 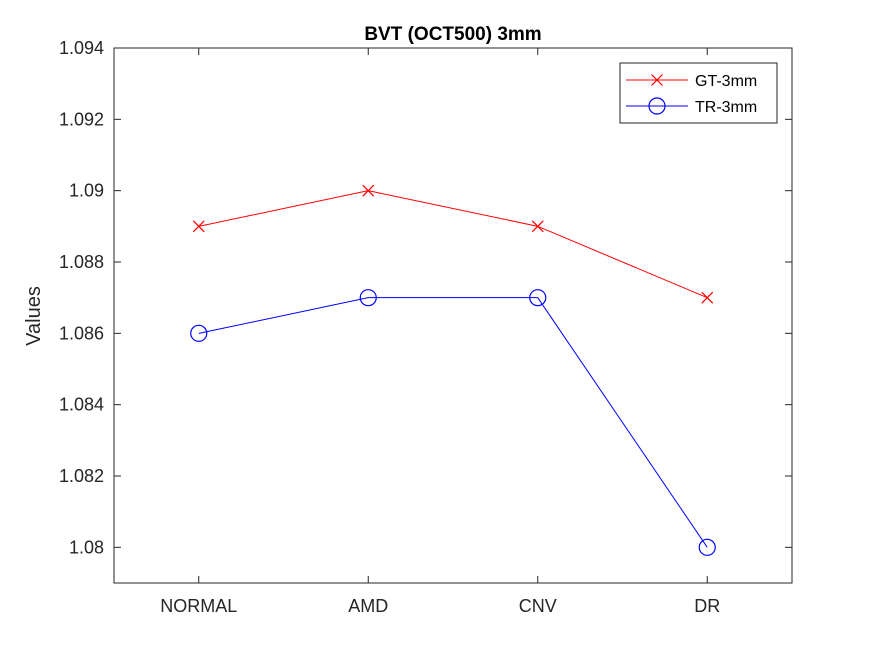 I want to click on x-tick-label: AMD, so click(x=368, y=606).